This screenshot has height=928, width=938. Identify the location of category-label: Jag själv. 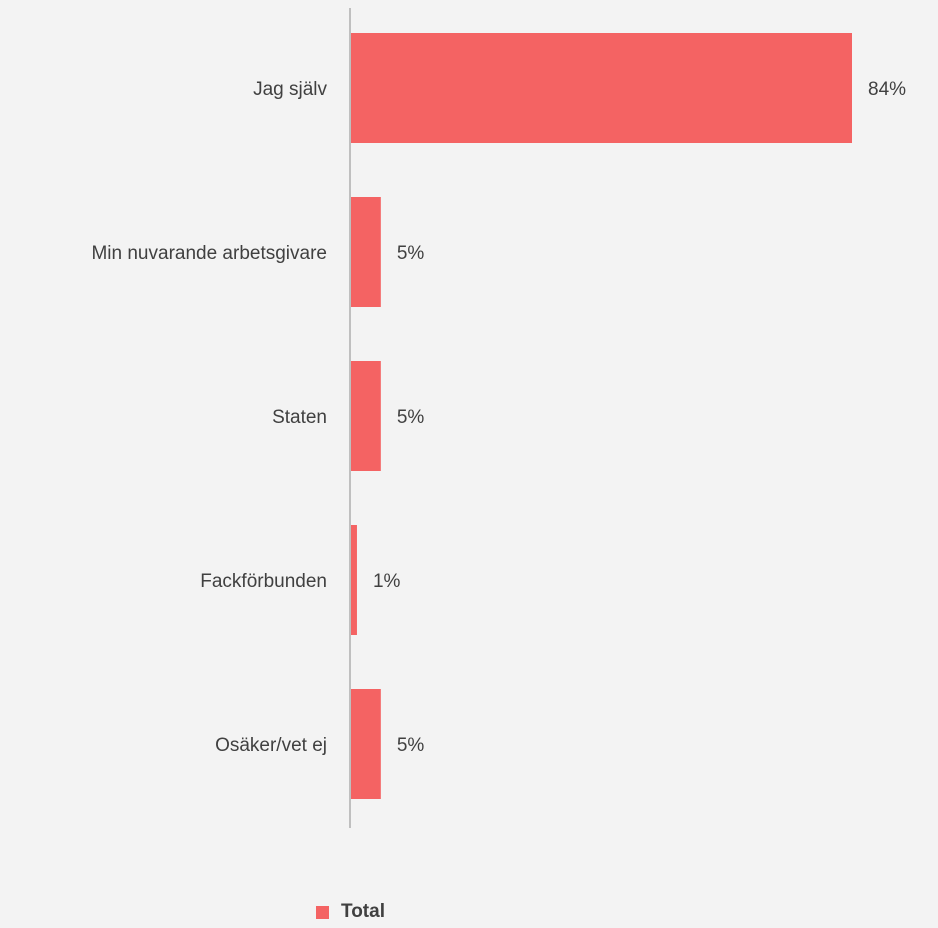
(290, 89).